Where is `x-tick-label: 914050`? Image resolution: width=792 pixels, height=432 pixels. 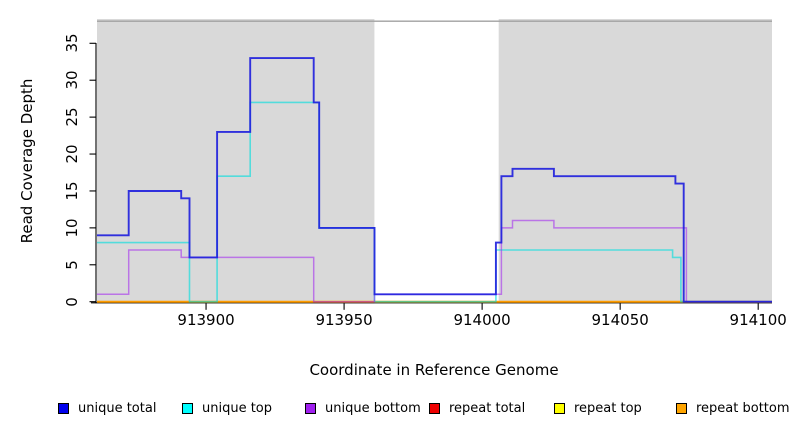 x-tick-label: 914050 is located at coordinates (620, 320).